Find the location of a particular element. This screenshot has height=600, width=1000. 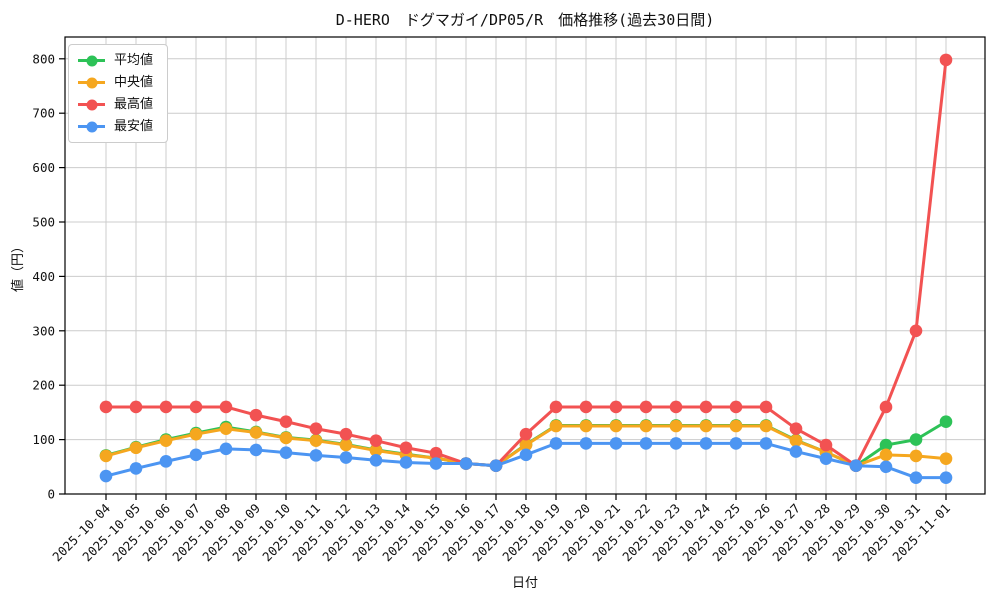

y-tick-label: 500 is located at coordinates (43, 222).